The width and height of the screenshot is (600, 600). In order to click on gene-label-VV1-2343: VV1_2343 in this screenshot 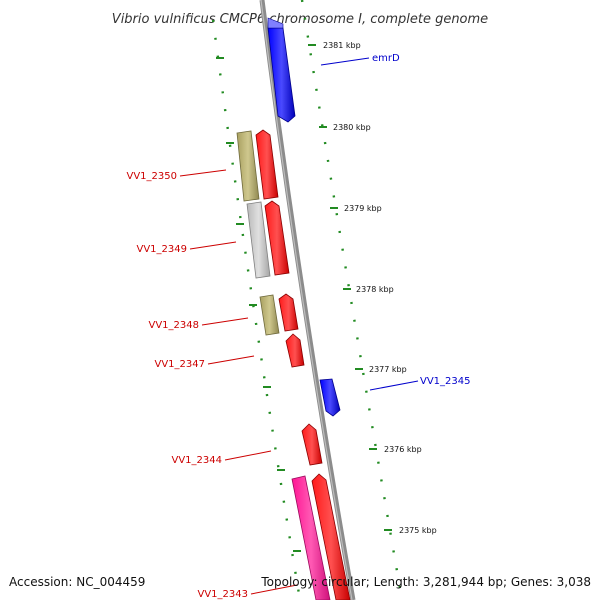, I will do `click(223, 594)`.